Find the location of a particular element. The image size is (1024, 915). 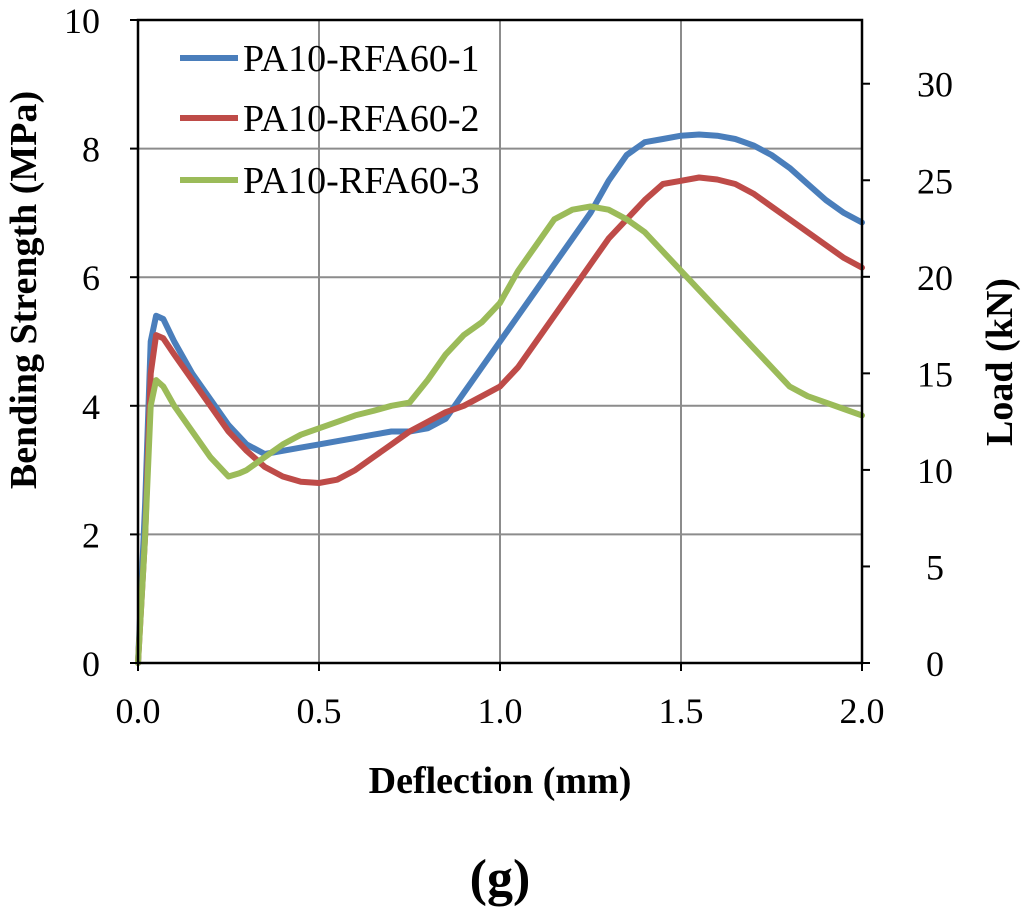

y2-tick-label: 25 is located at coordinates (935, 181).